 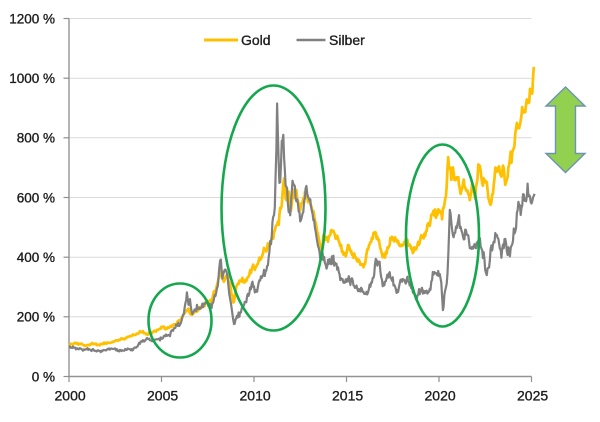 I want to click on svg-text: 2020, so click(x=440, y=396).